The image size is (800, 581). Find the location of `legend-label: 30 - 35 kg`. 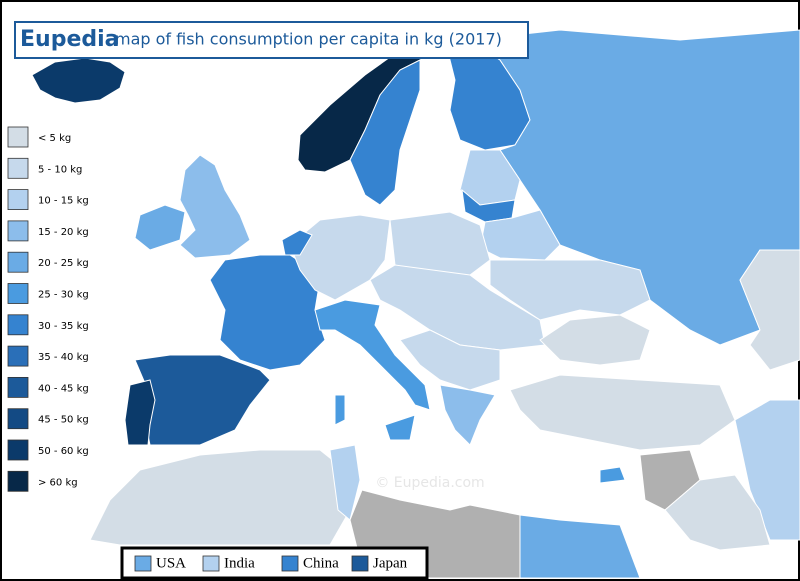

legend-label: 30 - 35 kg is located at coordinates (63, 326).